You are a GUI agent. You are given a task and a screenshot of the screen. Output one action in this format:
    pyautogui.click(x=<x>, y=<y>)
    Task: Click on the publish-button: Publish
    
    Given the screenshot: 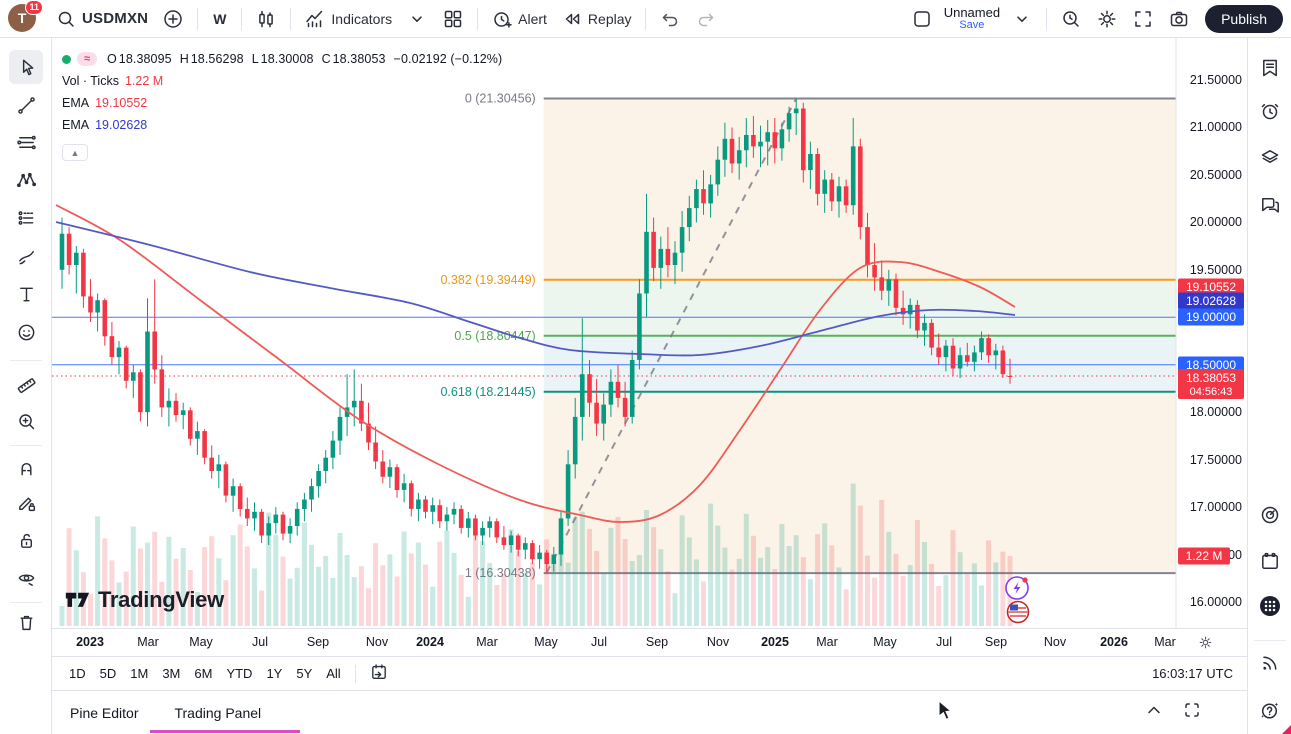 What is the action you would take?
    pyautogui.click(x=1244, y=18)
    